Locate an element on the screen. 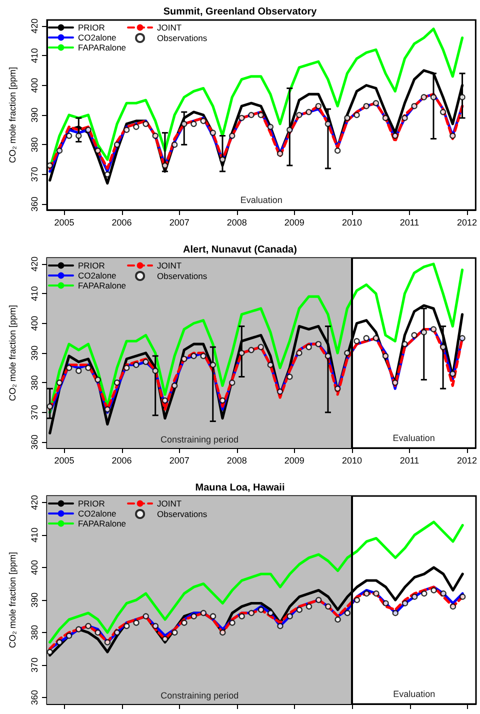 This screenshot has height=714, width=480. x-tick-label: 2006 is located at coordinates (122, 223).